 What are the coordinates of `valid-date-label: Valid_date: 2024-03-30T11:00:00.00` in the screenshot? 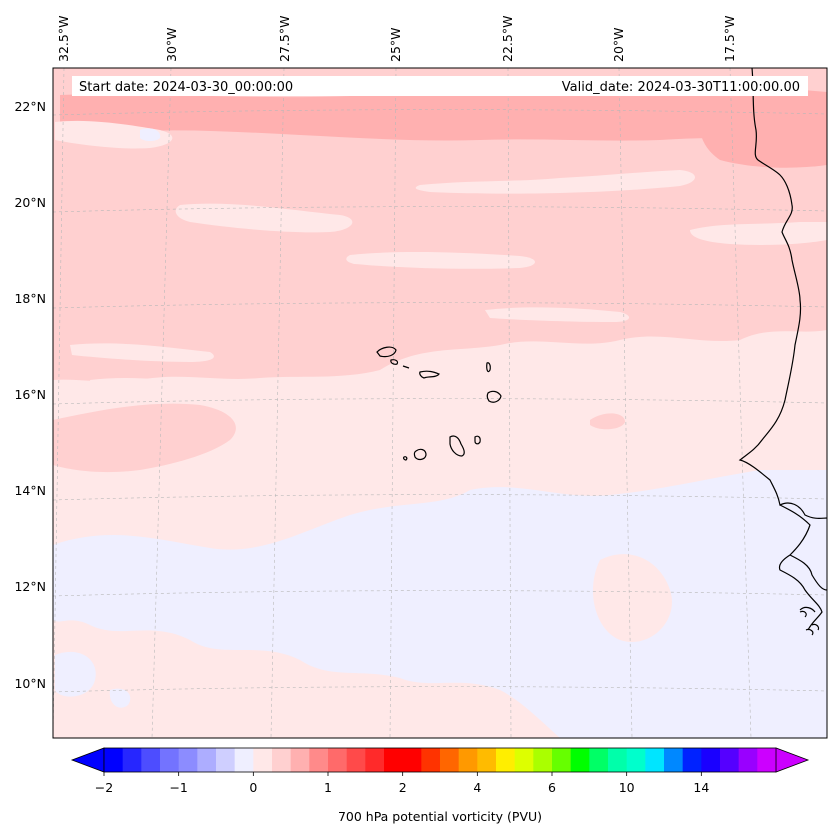 It's located at (681, 87).